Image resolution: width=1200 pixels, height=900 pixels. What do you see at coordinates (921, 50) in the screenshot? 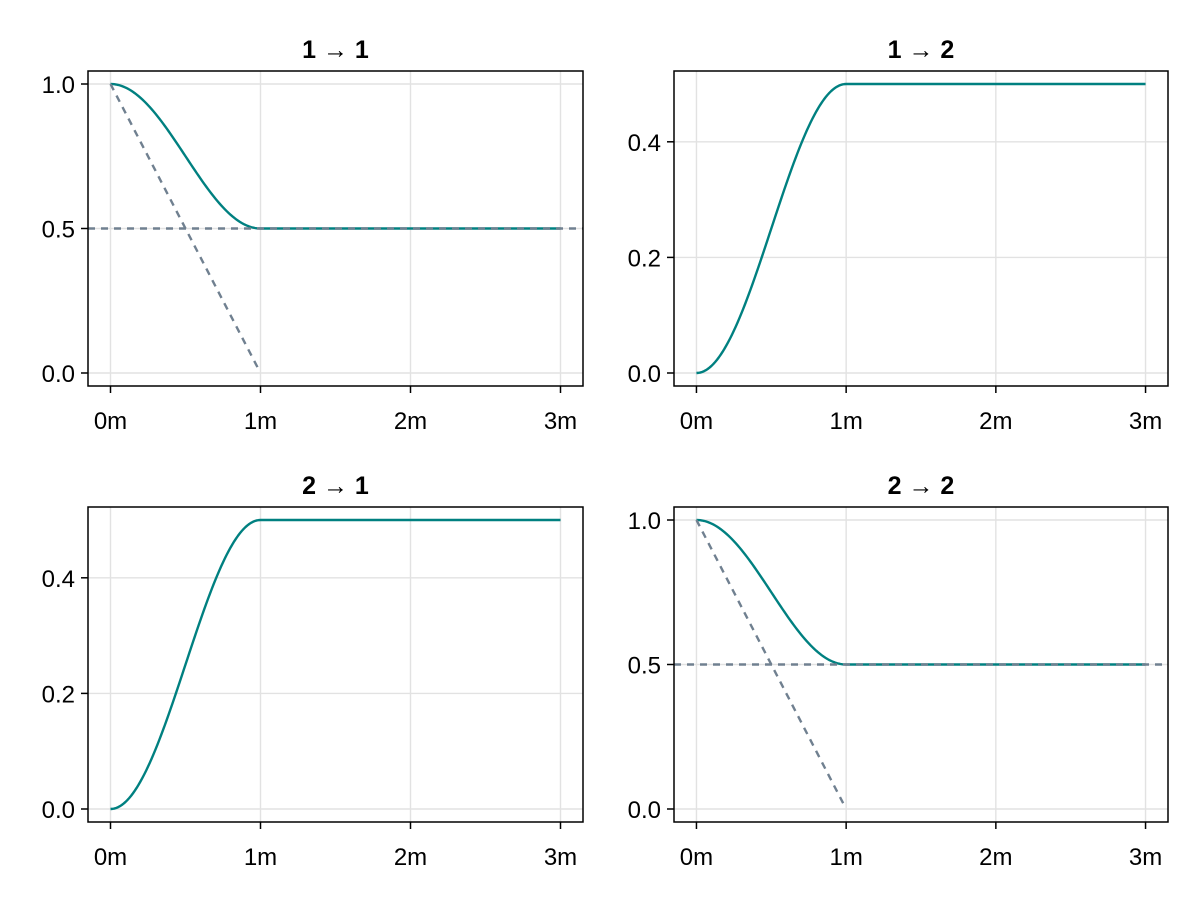
I see `panel-title: 1 → 2` at bounding box center [921, 50].